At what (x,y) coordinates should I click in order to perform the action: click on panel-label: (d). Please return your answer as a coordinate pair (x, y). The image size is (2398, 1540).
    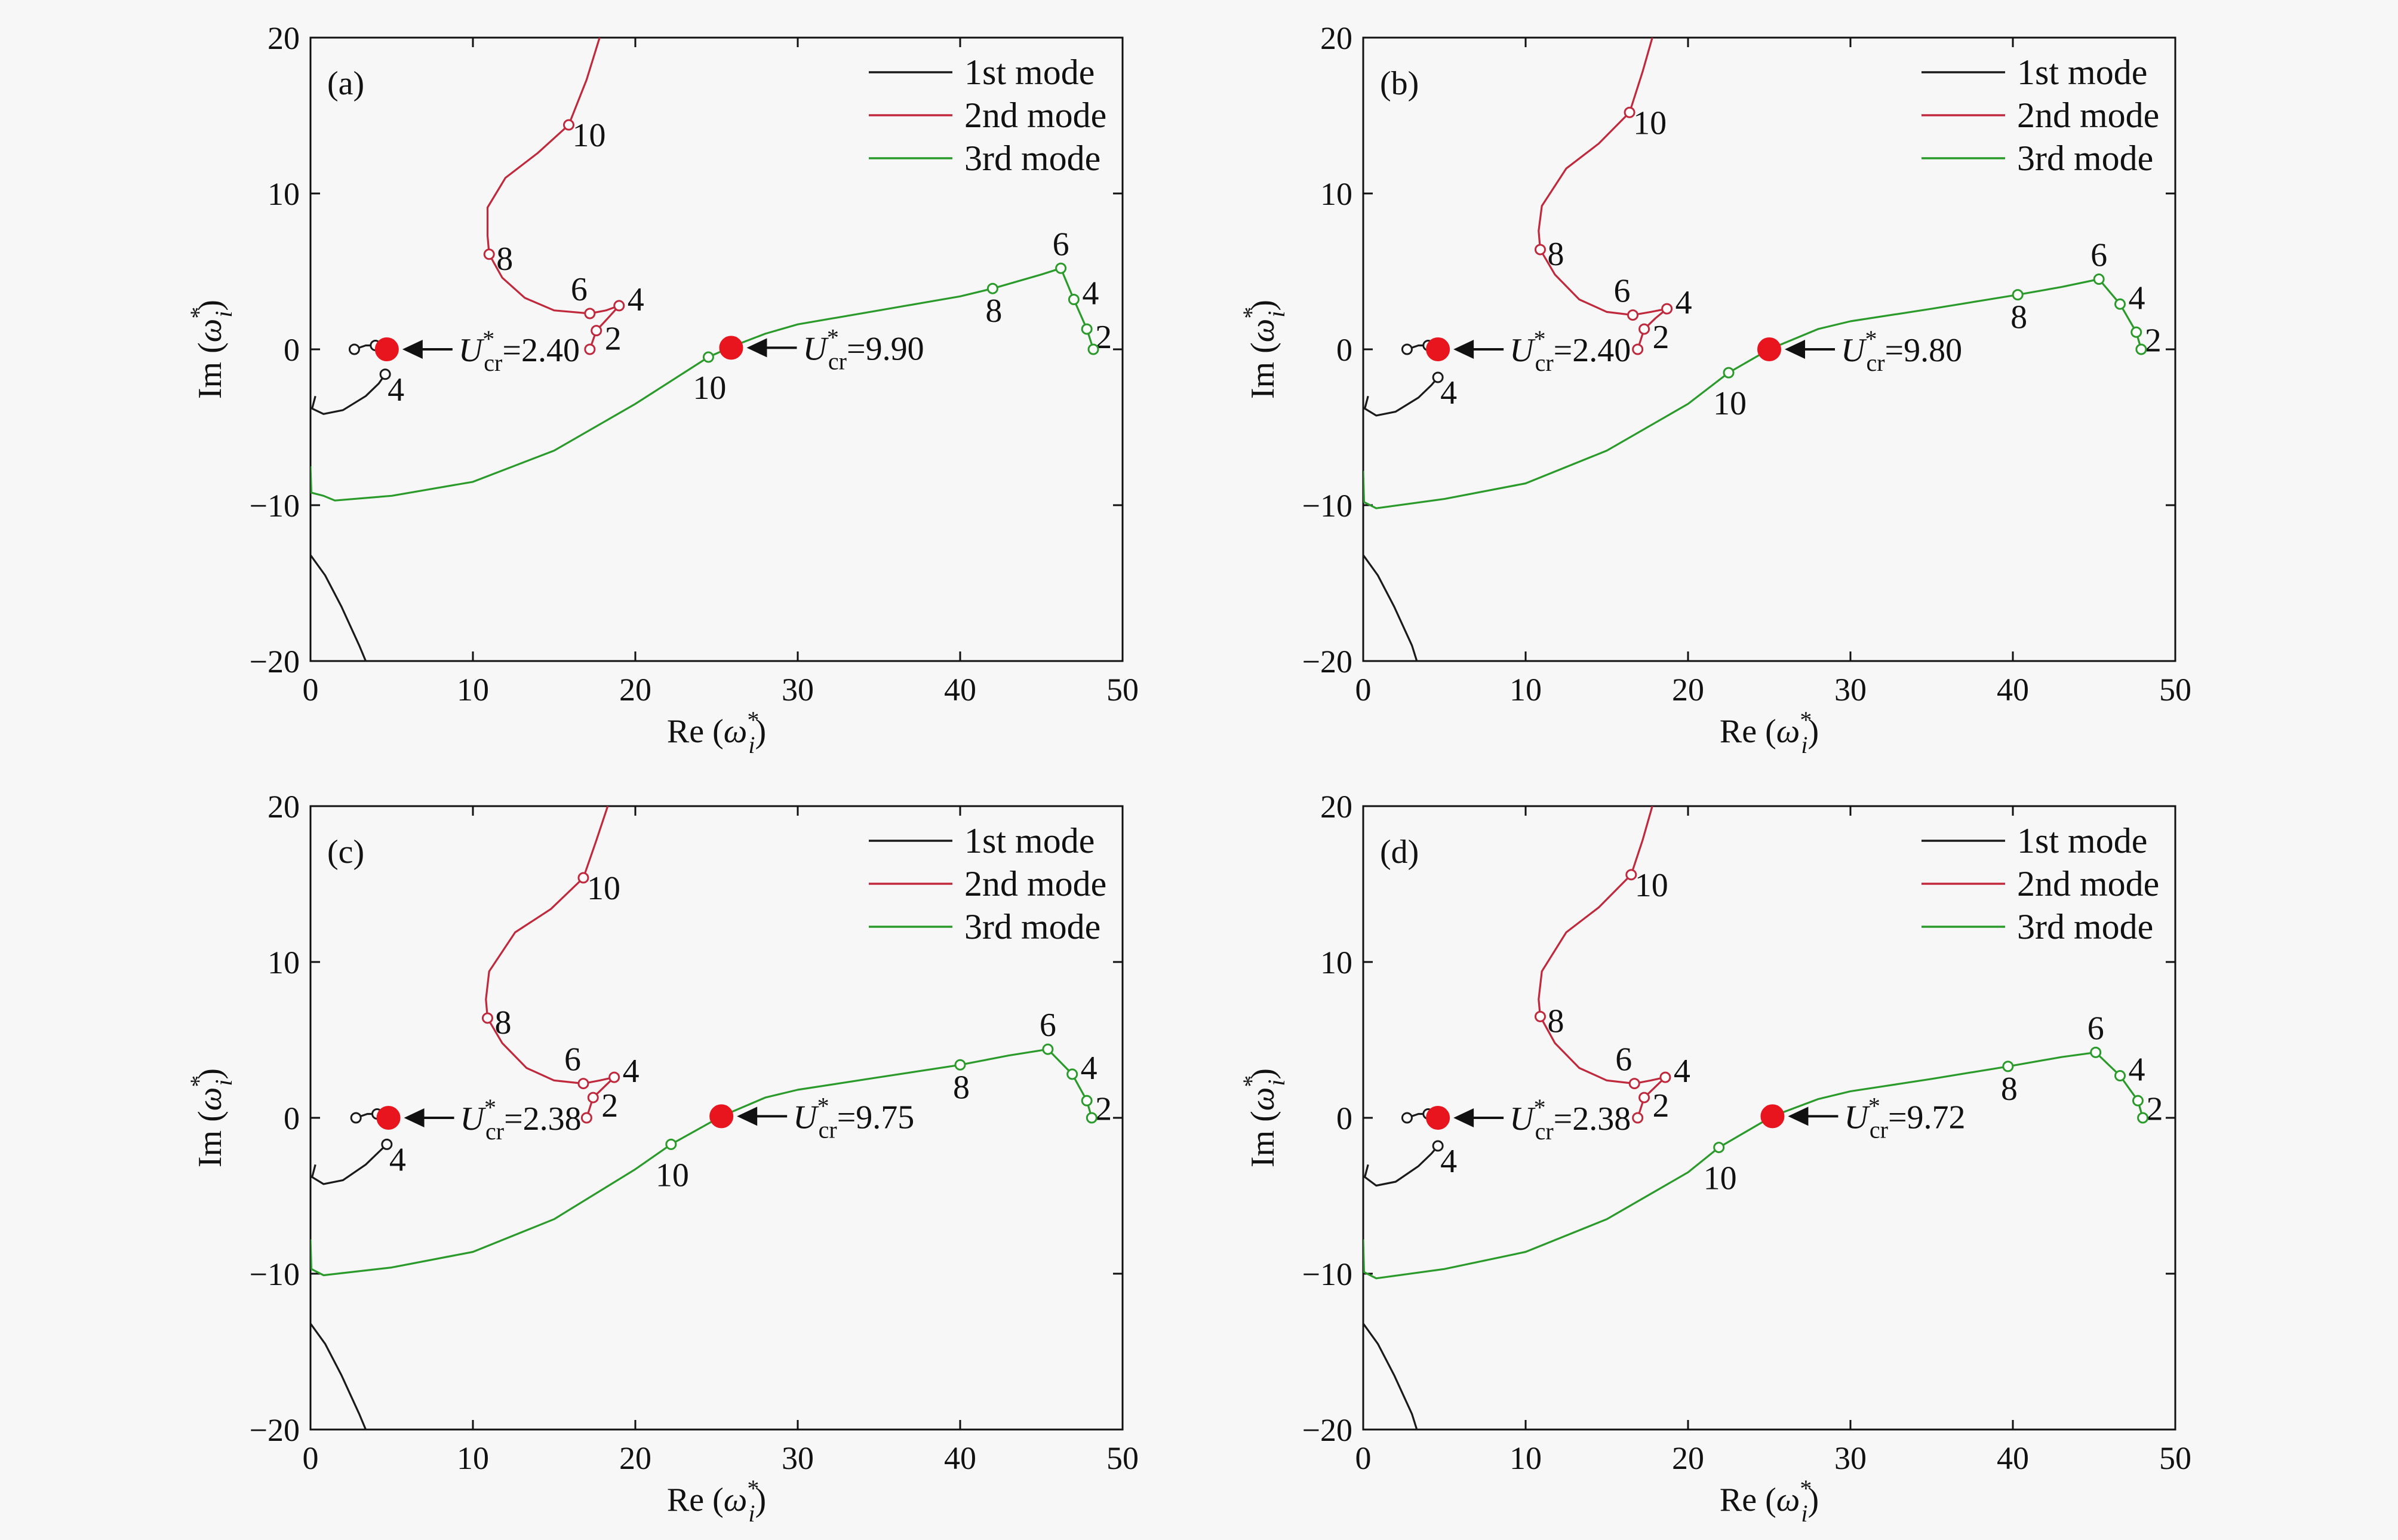
    Looking at the image, I should click on (1399, 853).